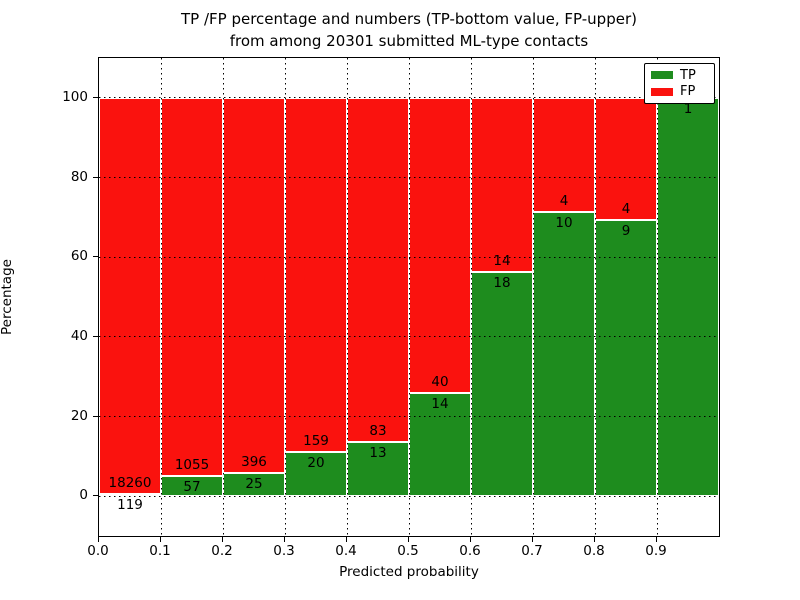 Image resolution: width=800 pixels, height=600 pixels. I want to click on fp-count-label: 396, so click(254, 461).